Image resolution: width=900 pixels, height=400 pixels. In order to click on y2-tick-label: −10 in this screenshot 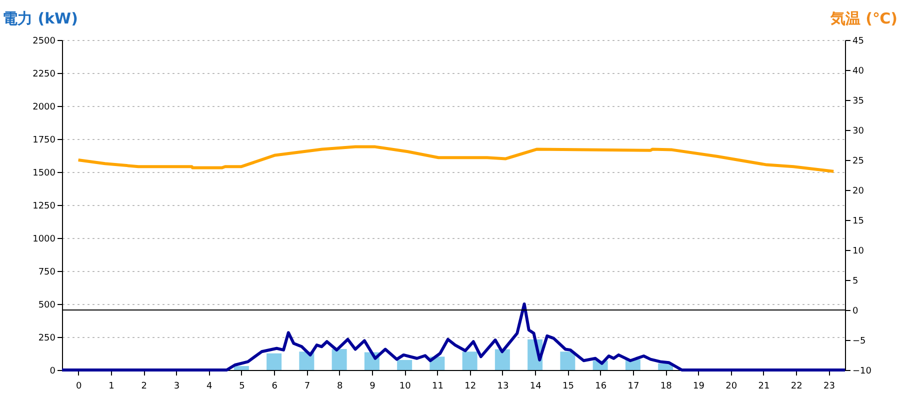, I will do `click(862, 371)`.